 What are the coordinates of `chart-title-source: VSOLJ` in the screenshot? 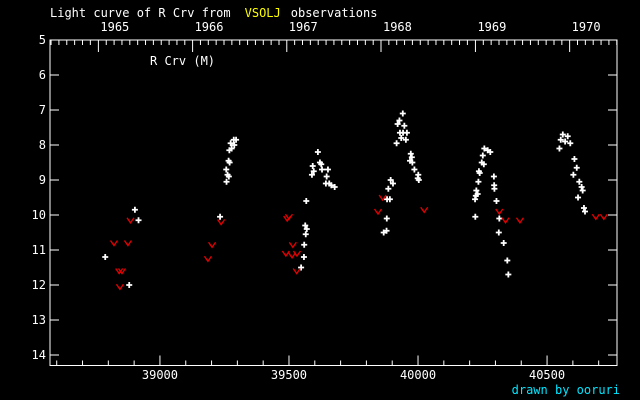 It's located at (262, 13).